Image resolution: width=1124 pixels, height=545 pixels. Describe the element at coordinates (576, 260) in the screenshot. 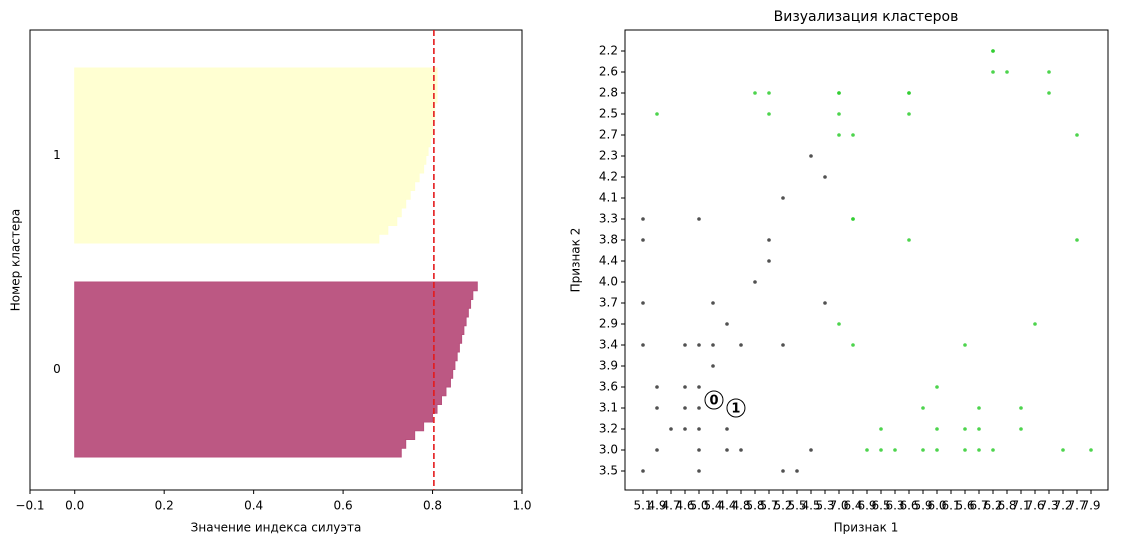

I see `y-axis-label: Признак 2` at that location.